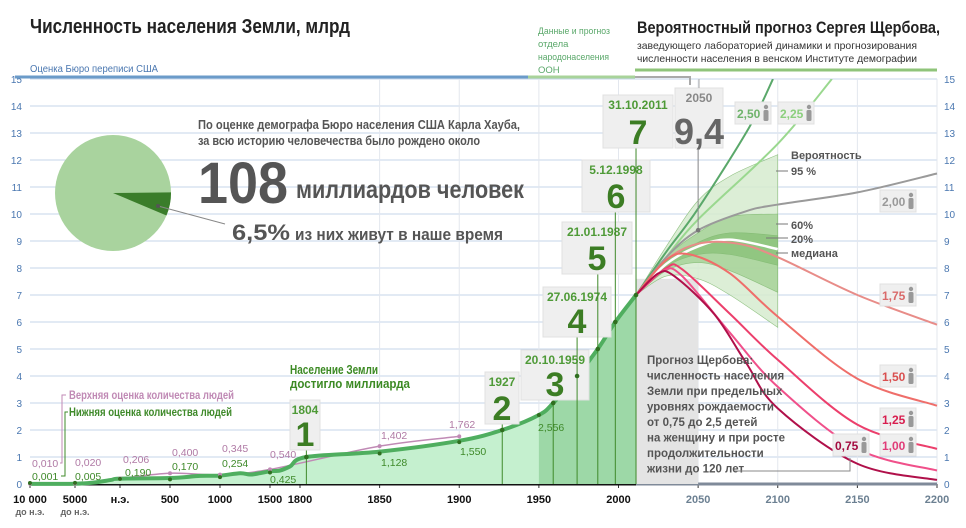 The height and width of the screenshot is (528, 966). I want to click on y-tick-left: 3, so click(19, 404).